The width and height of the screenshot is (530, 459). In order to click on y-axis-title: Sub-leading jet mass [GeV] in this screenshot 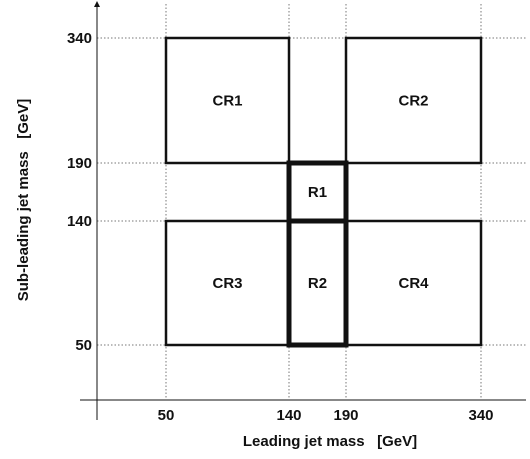, I will do `click(23, 200)`.